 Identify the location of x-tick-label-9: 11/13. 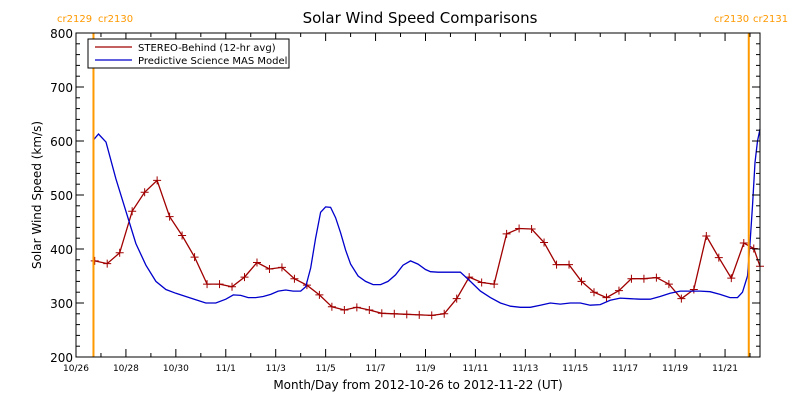
(525, 369).